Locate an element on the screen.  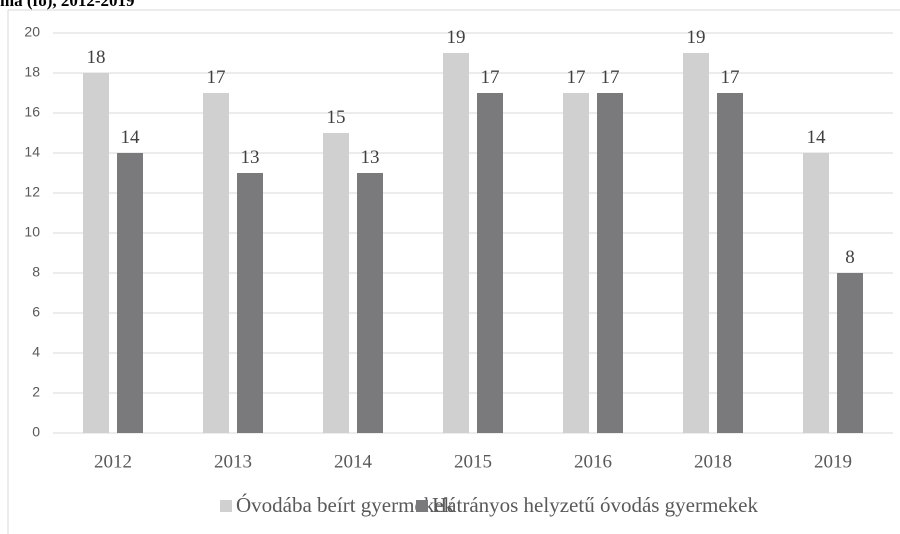
y-tick-label: 6 is located at coordinates (36, 312).